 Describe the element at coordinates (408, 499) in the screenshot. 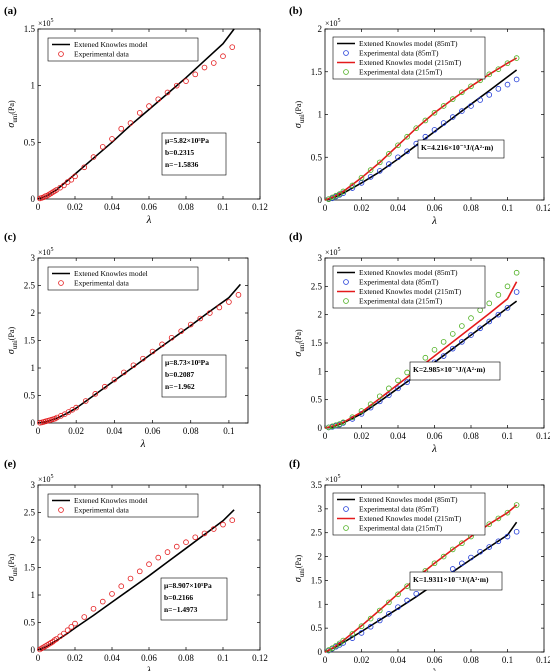

I see `legend-entry: Extened Knowles model (85mT)` at that location.